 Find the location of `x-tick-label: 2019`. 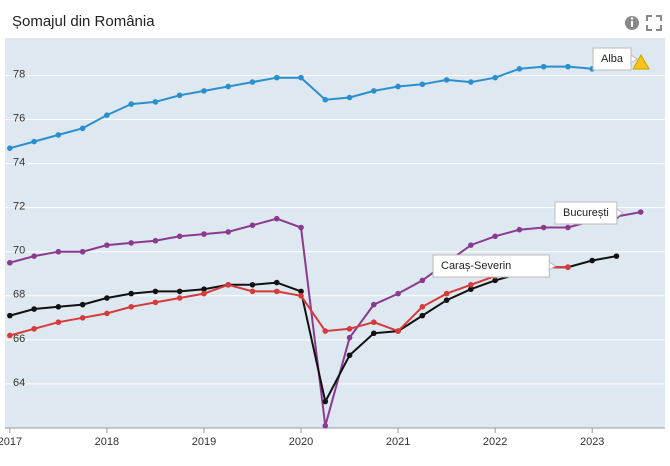

x-tick-label: 2019 is located at coordinates (204, 442).